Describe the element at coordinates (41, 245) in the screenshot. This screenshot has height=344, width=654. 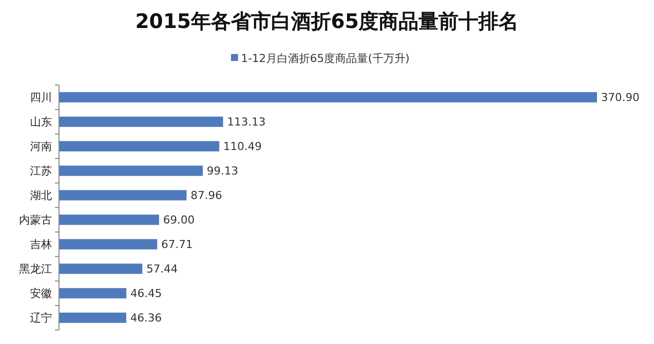
I see `y-tick-label: 吉林` at that location.